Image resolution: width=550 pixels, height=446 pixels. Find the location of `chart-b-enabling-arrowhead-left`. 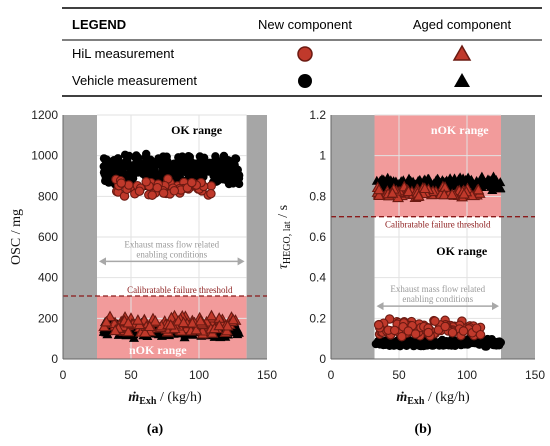

chart-b-enabling-arrowhead-left is located at coordinates (380, 306).